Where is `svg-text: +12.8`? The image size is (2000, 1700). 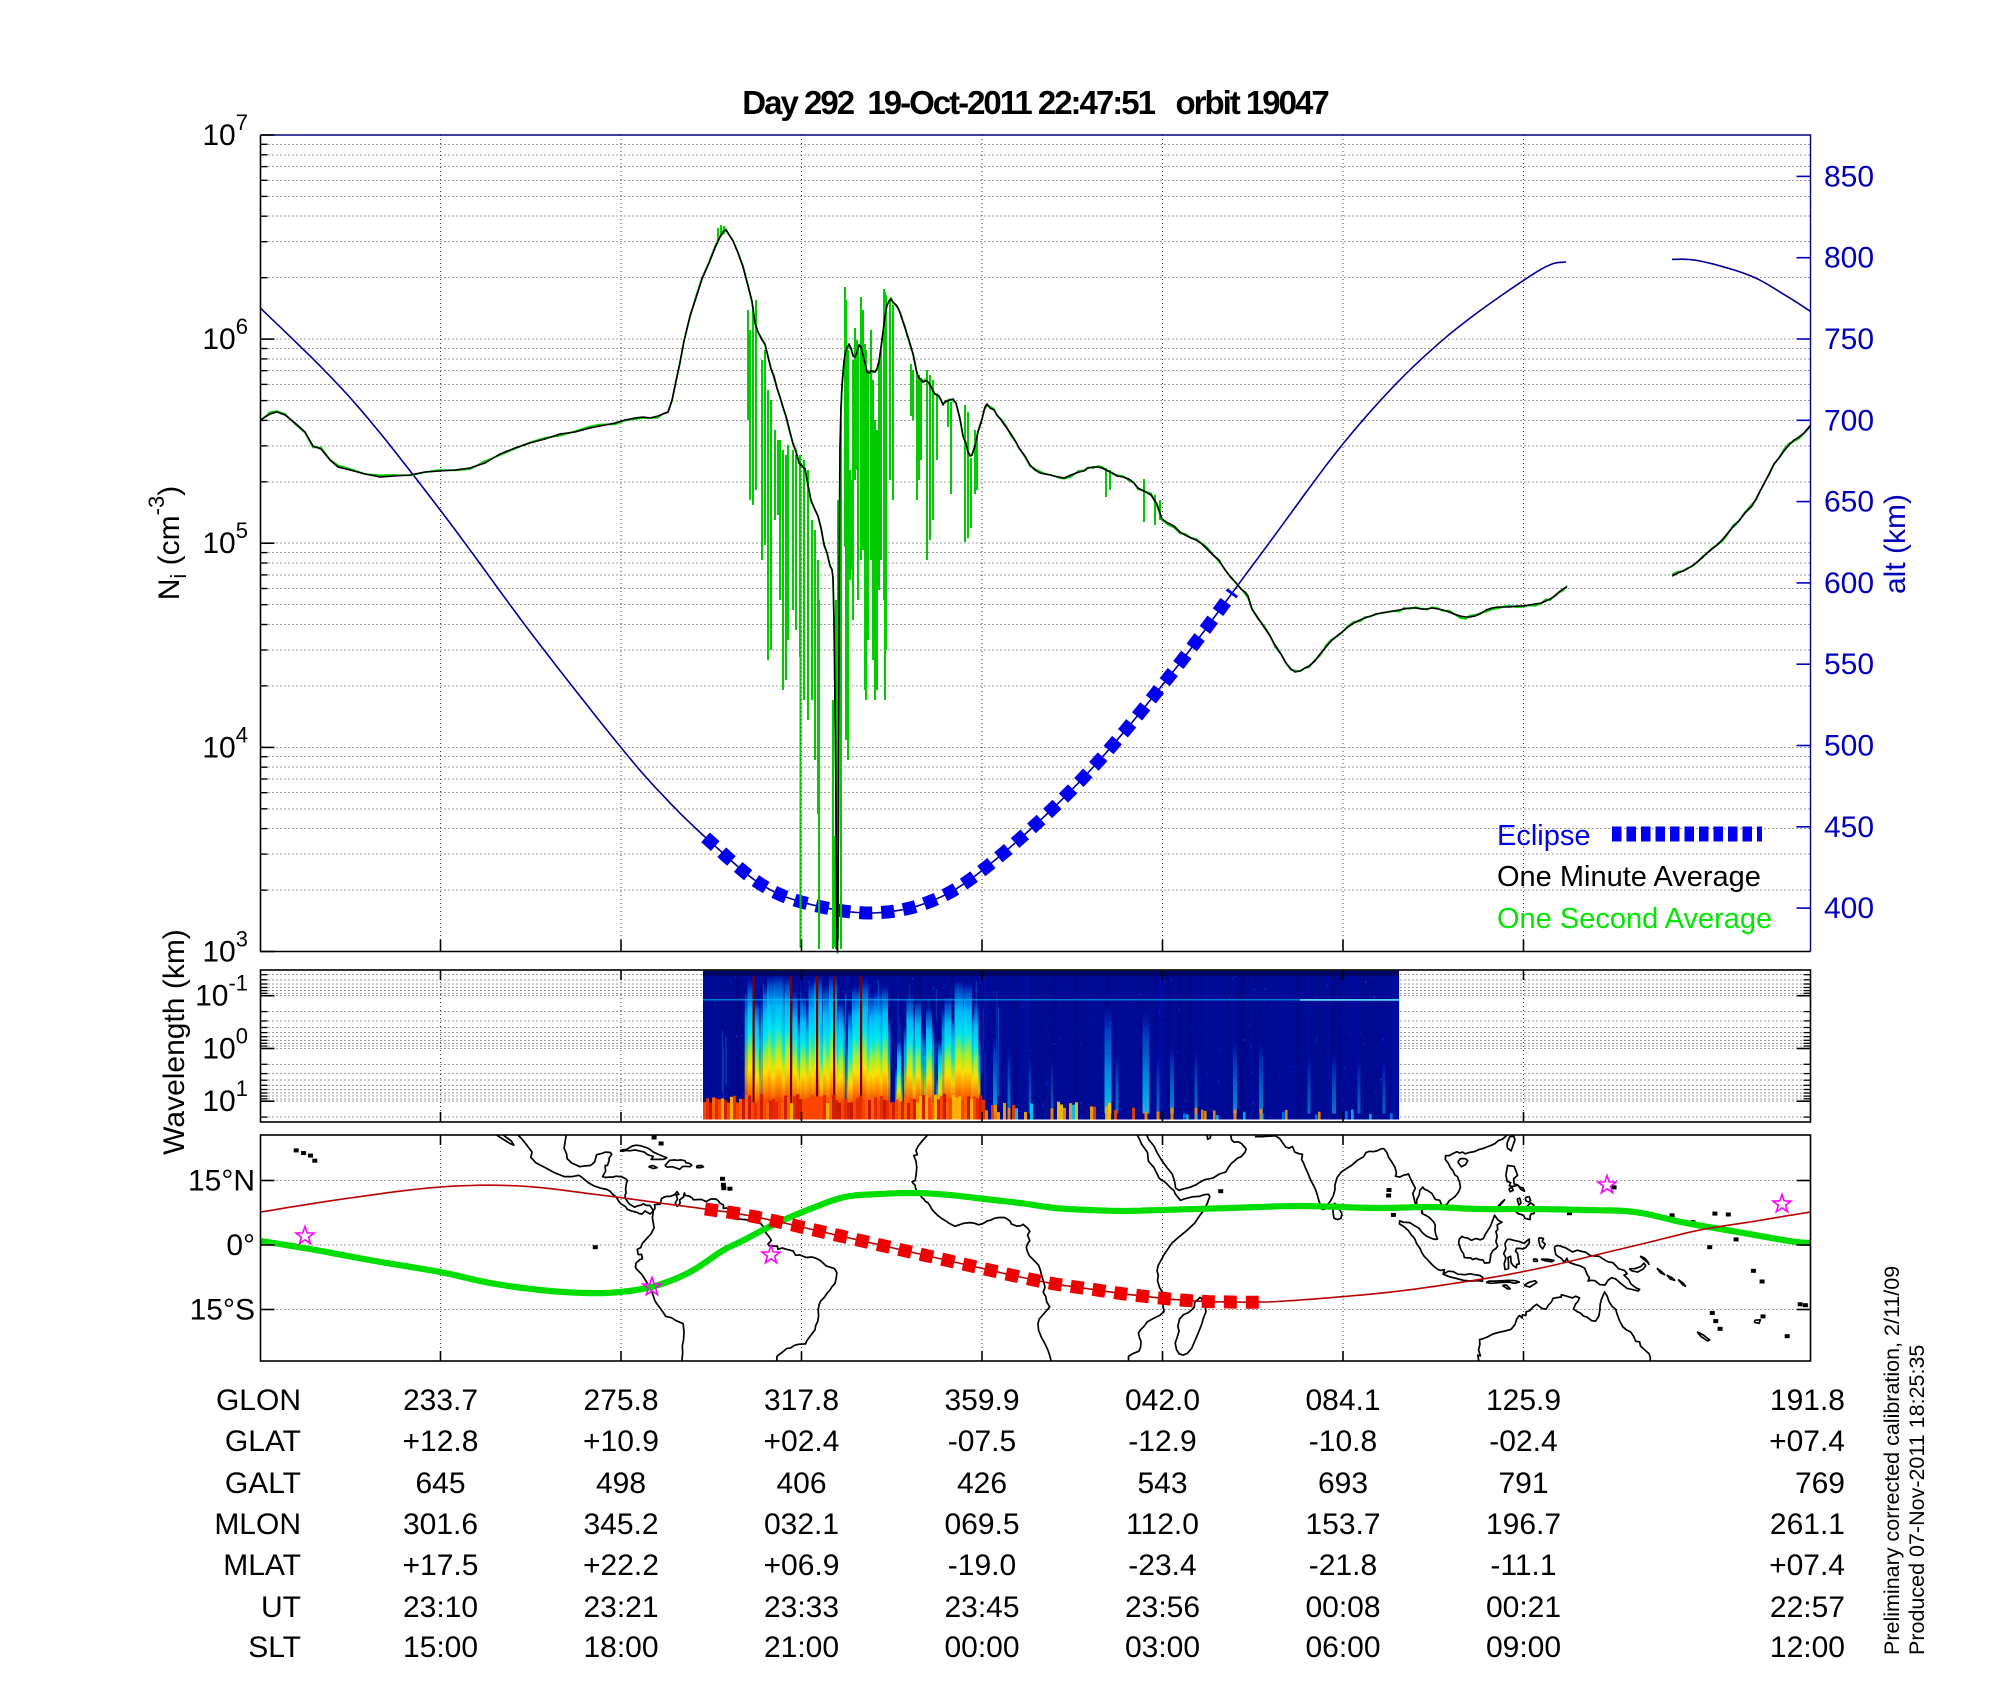 svg-text: +12.8 is located at coordinates (441, 1441).